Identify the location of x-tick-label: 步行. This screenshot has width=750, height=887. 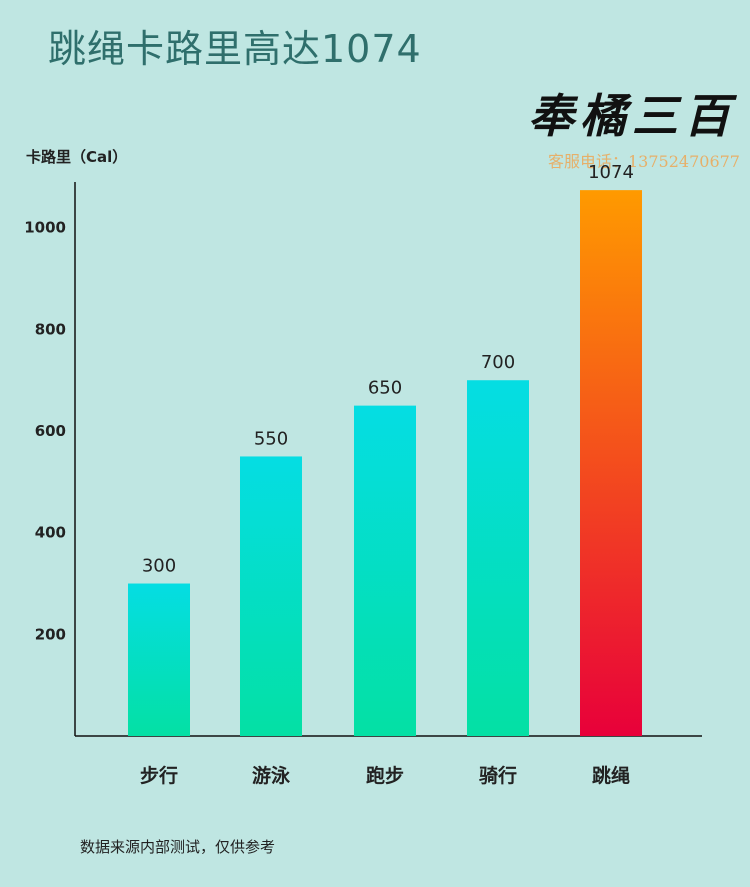
(159, 775).